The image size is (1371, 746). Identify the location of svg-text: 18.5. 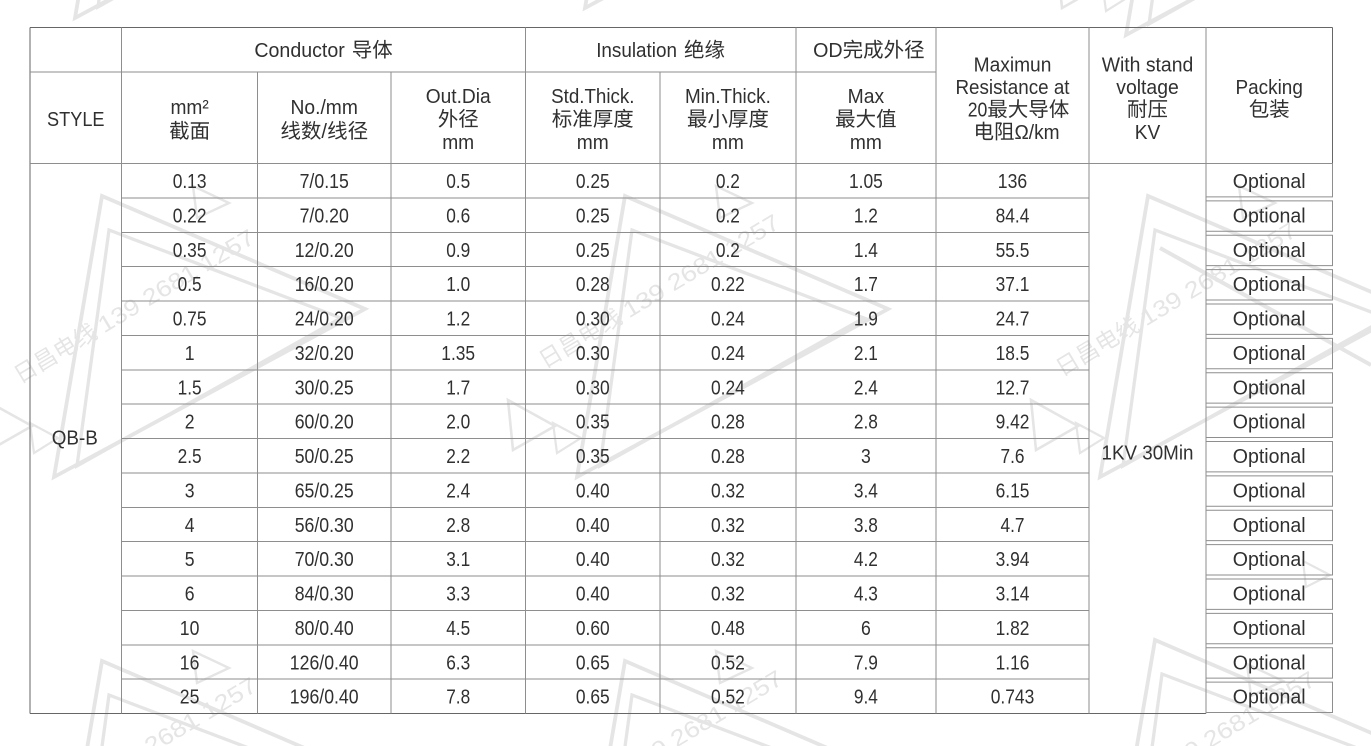
(1013, 353).